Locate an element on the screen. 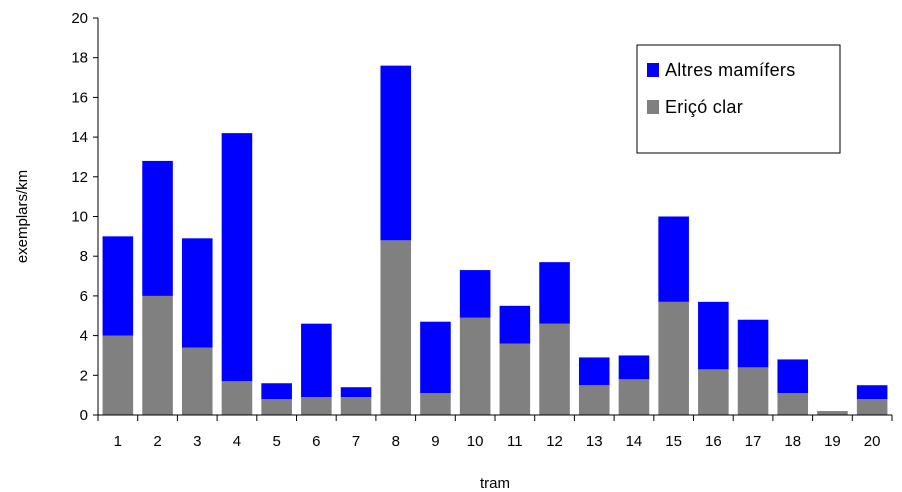 The height and width of the screenshot is (492, 902). x-tick-label: 4 is located at coordinates (237, 441).